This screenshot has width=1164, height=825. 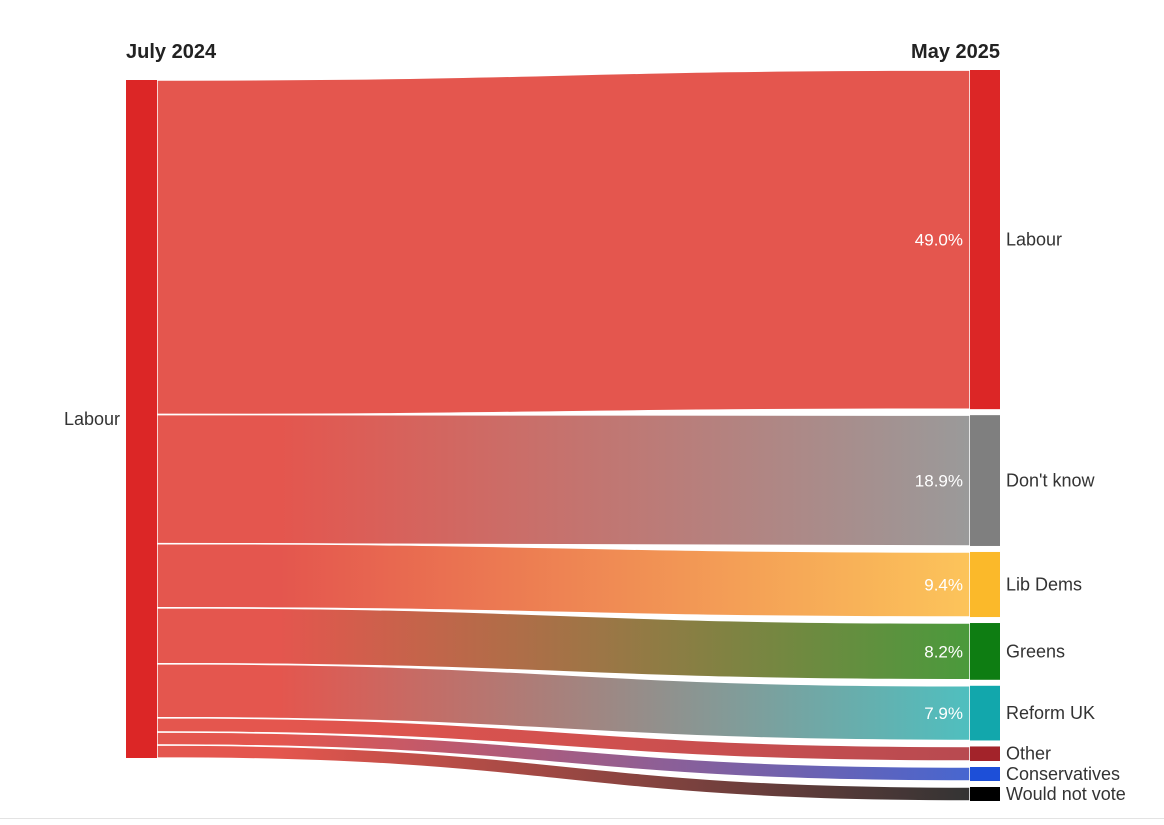 What do you see at coordinates (985, 753) in the screenshot?
I see `target-node-other` at bounding box center [985, 753].